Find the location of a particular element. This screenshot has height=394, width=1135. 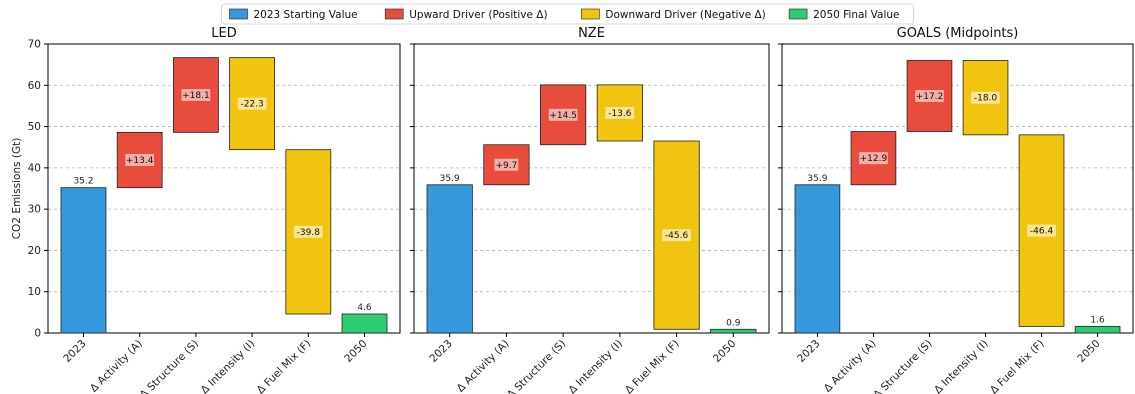

y-tick-label: 0 is located at coordinates (37, 334).